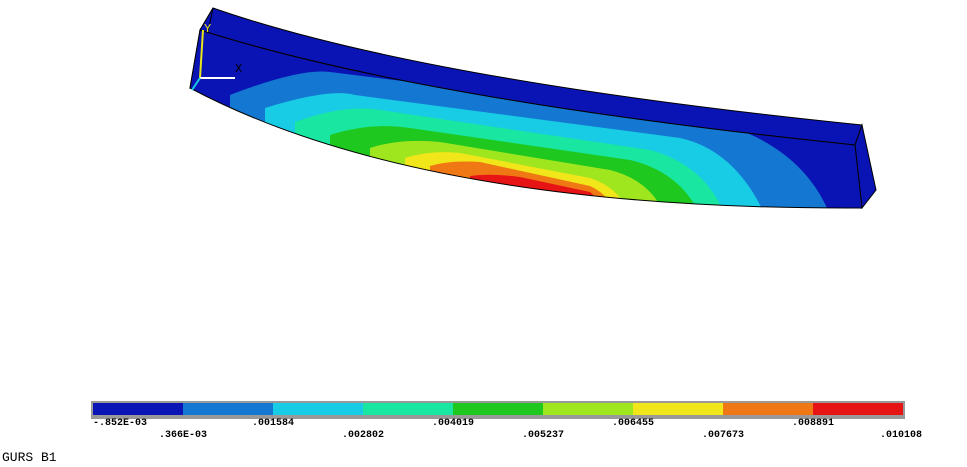 The image size is (967, 467). What do you see at coordinates (183, 435) in the screenshot?
I see `legend-label: .366E-03` at bounding box center [183, 435].